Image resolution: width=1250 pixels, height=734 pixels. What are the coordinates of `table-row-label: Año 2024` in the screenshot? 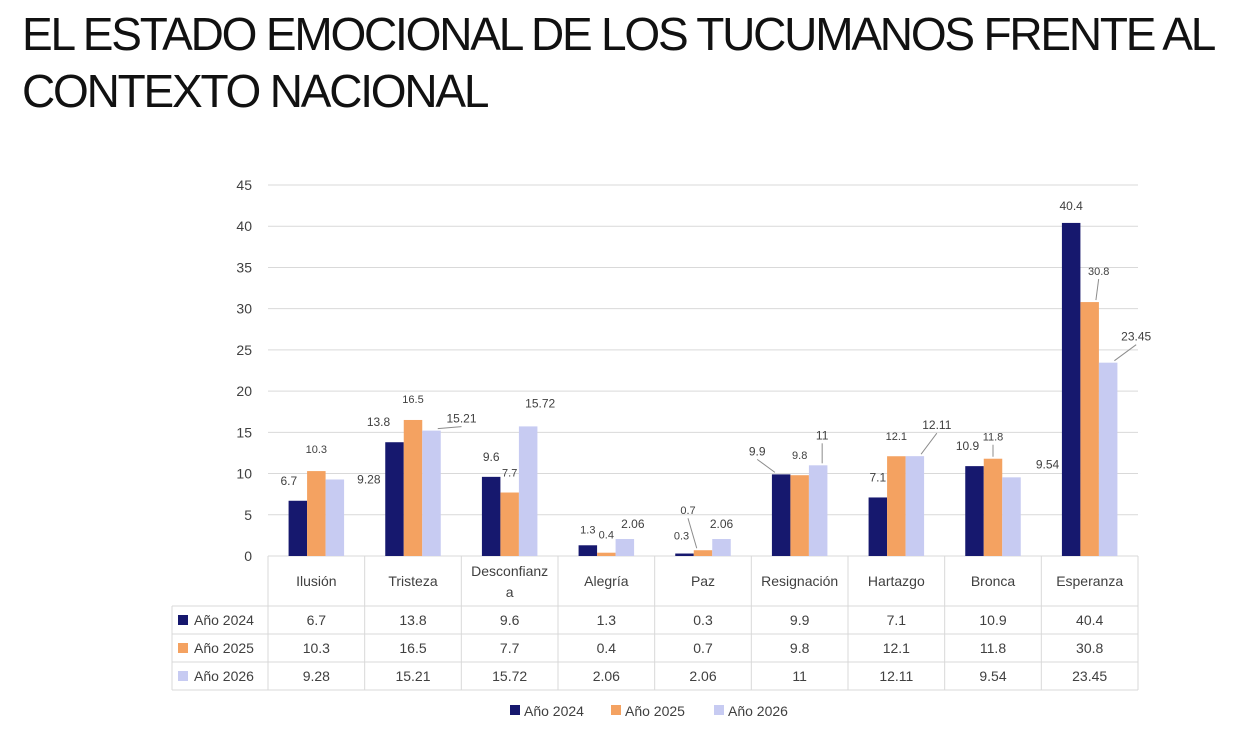 It's located at (224, 620).